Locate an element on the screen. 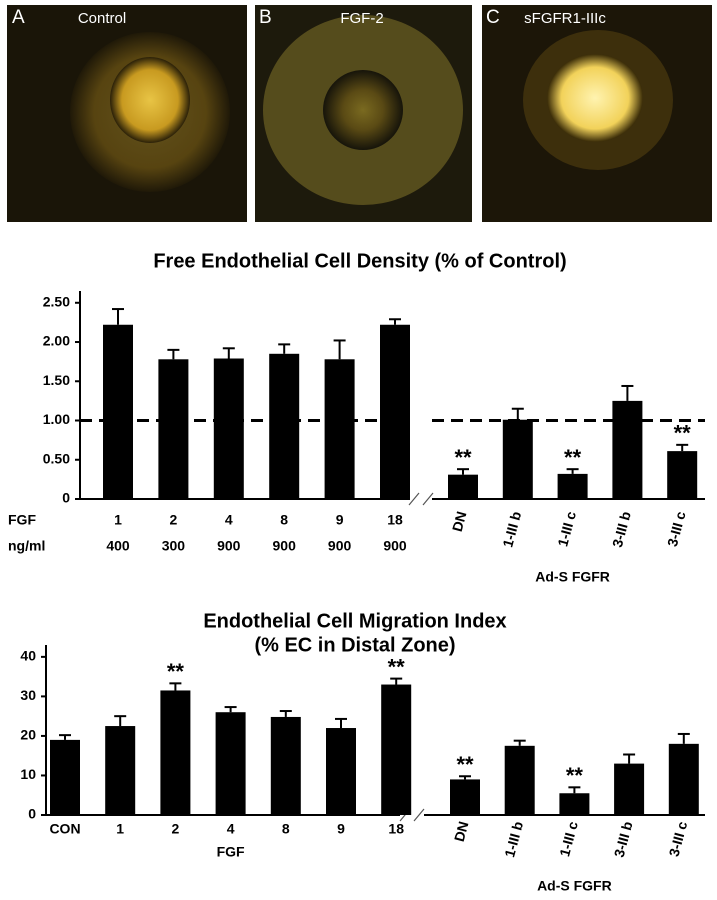 The height and width of the screenshot is (900, 717). photo-b-explant is located at coordinates (363, 110).